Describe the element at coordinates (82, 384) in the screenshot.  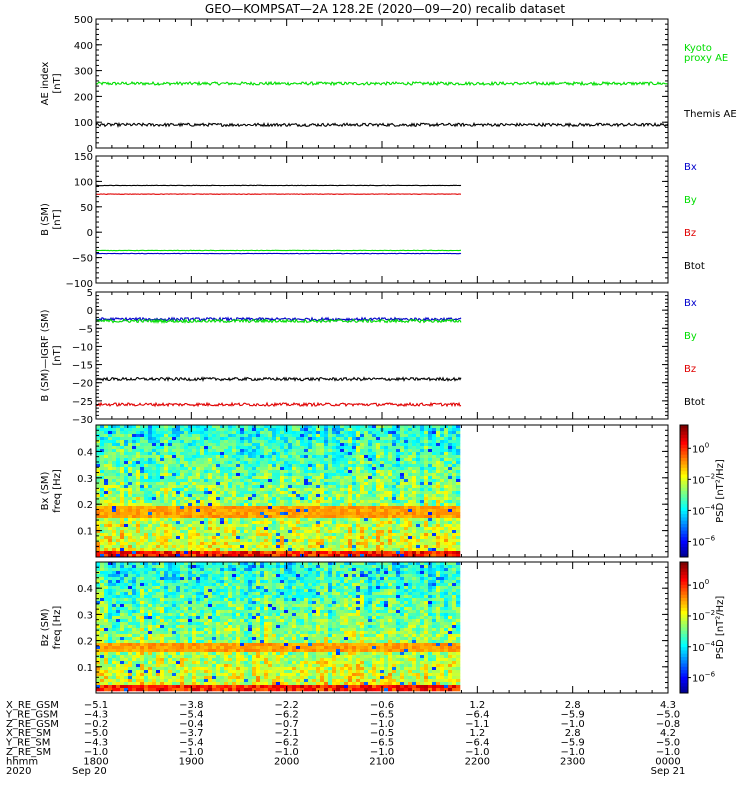
I see `y-tick-label: −20` at that location.